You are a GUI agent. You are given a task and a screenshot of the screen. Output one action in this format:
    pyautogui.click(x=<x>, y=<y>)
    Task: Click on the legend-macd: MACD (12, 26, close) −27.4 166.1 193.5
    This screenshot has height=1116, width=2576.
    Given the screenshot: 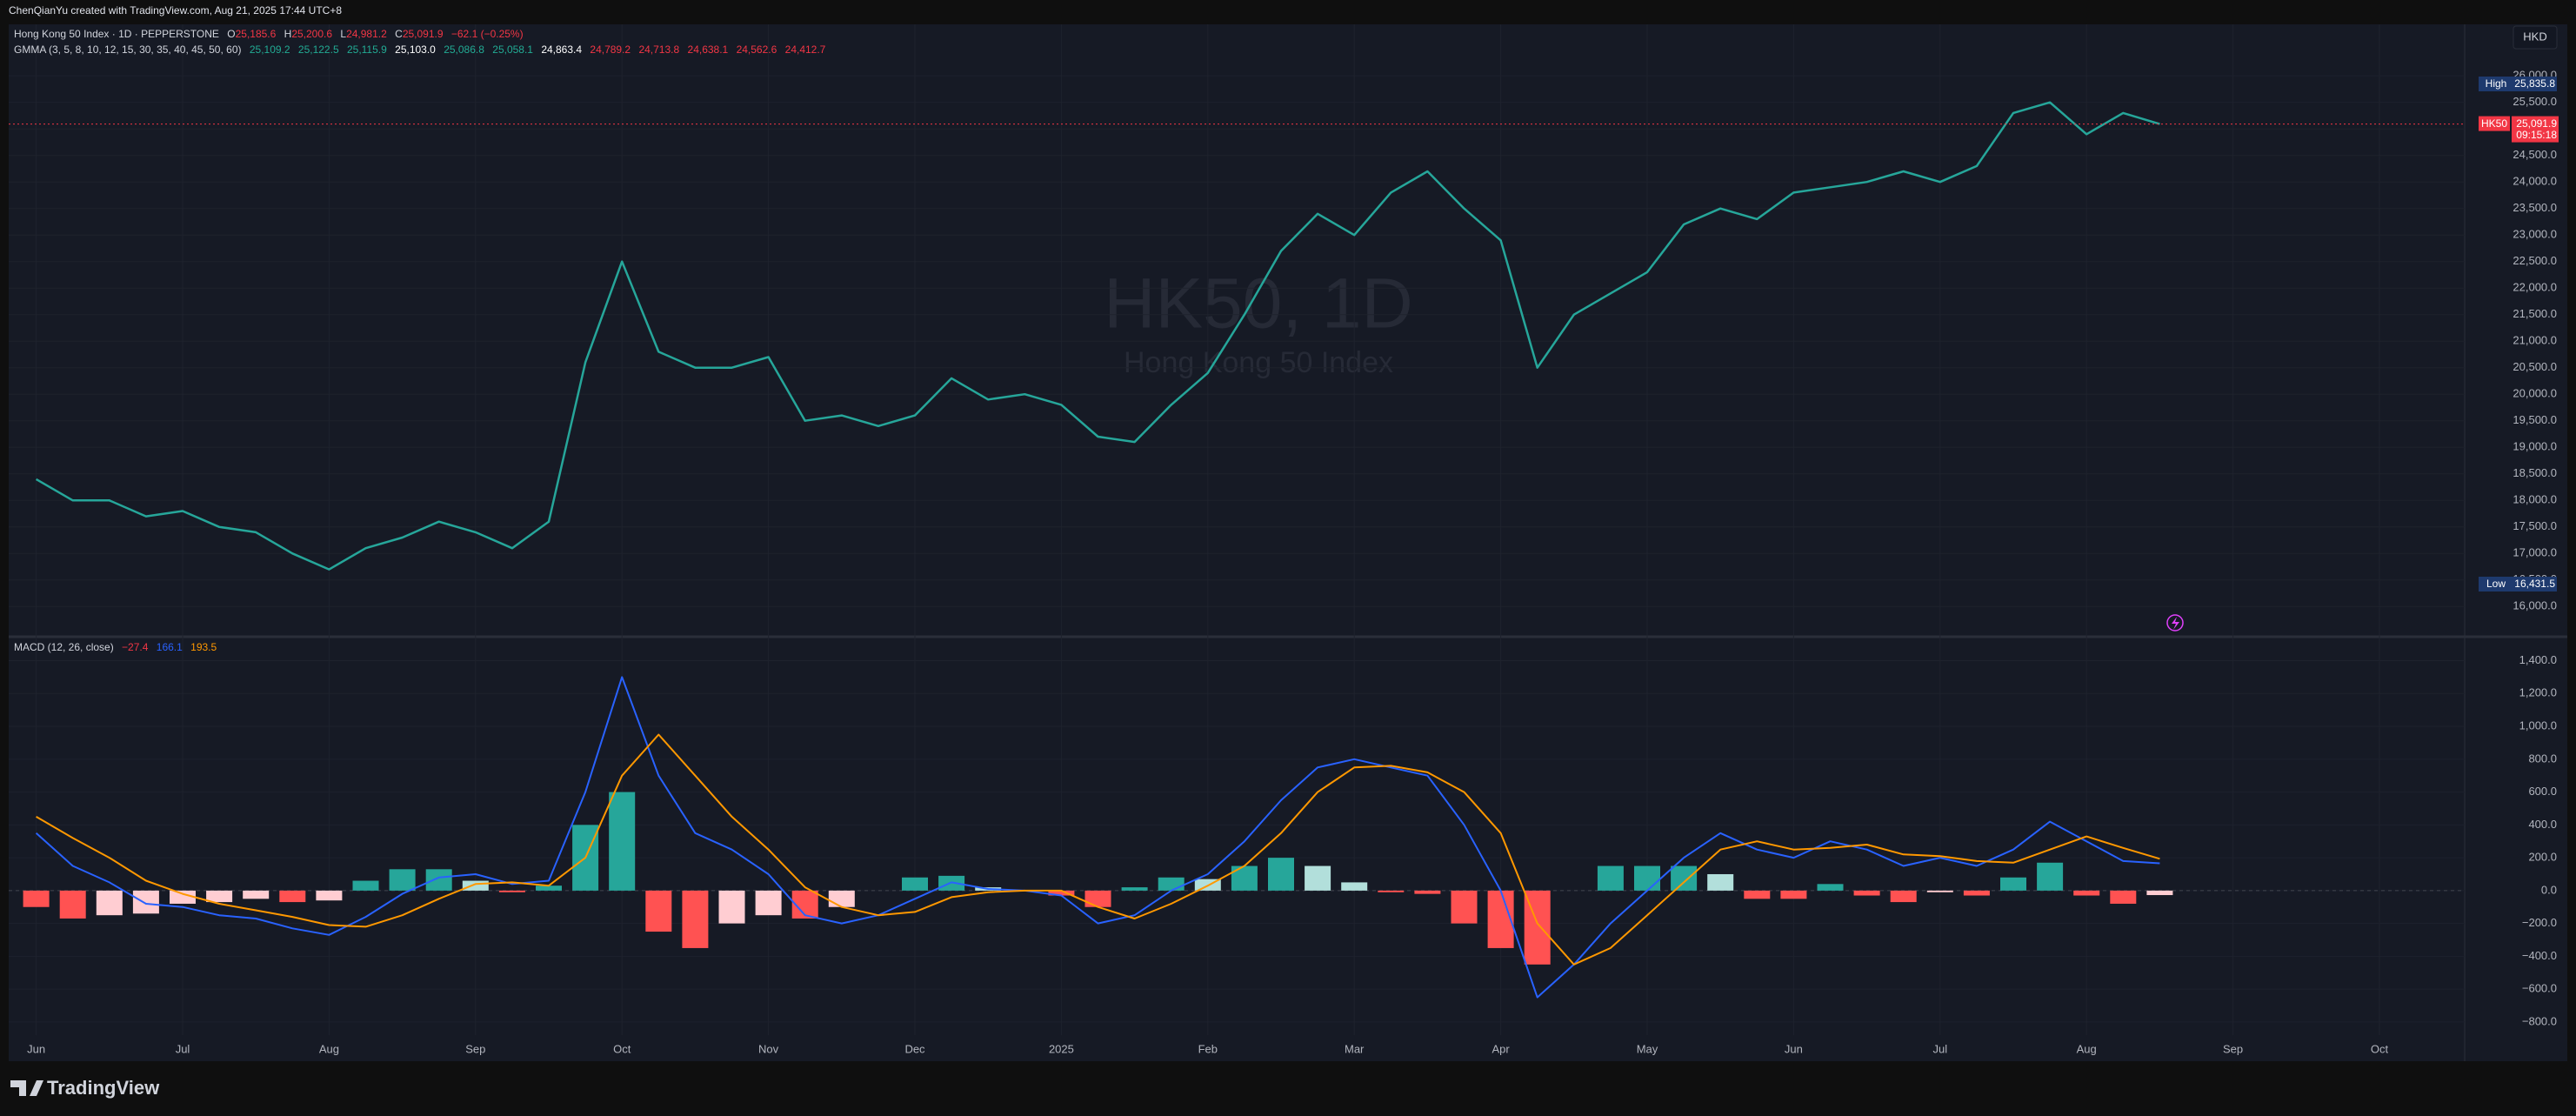 What is the action you would take?
    pyautogui.click(x=115, y=647)
    